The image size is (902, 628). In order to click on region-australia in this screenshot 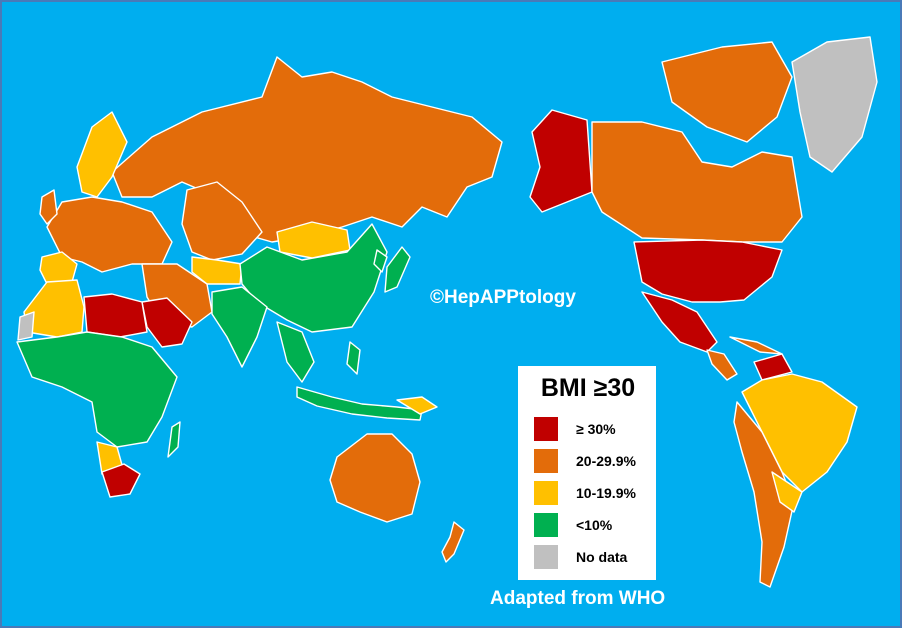, I will do `click(375, 478)`.